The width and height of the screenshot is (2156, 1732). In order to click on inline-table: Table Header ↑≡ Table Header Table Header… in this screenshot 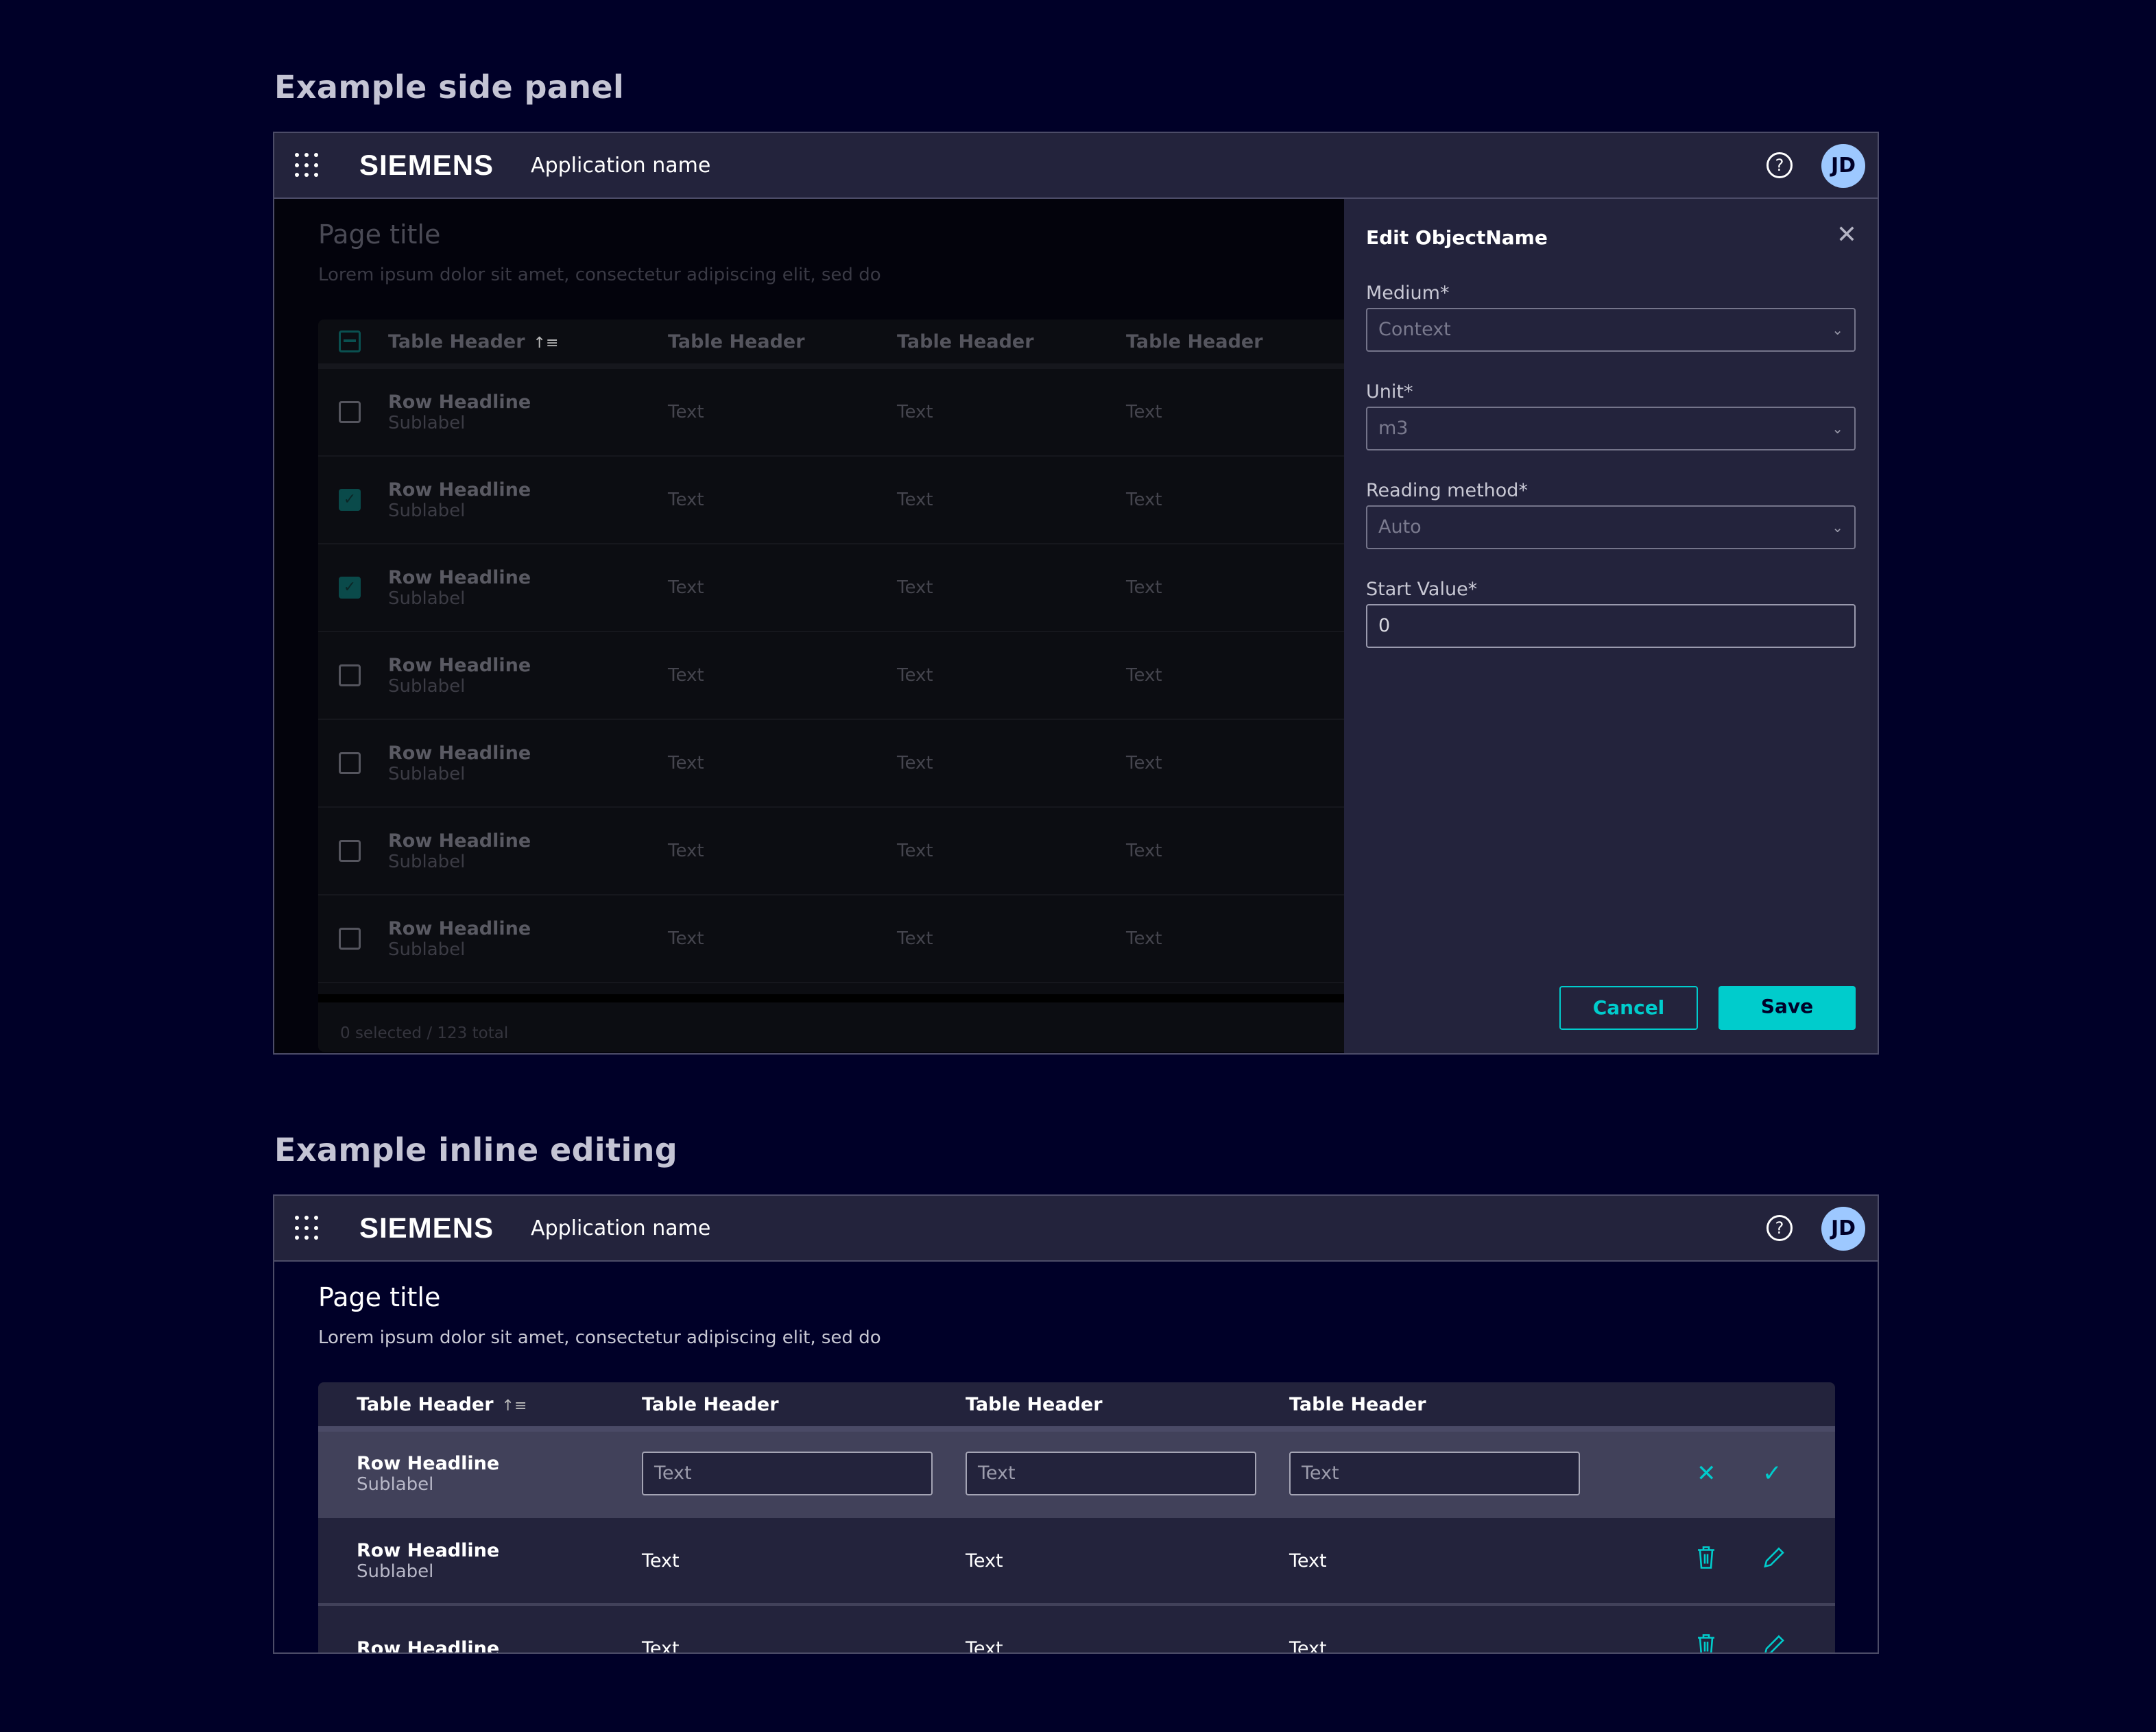, I will do `click(1076, 1518)`.